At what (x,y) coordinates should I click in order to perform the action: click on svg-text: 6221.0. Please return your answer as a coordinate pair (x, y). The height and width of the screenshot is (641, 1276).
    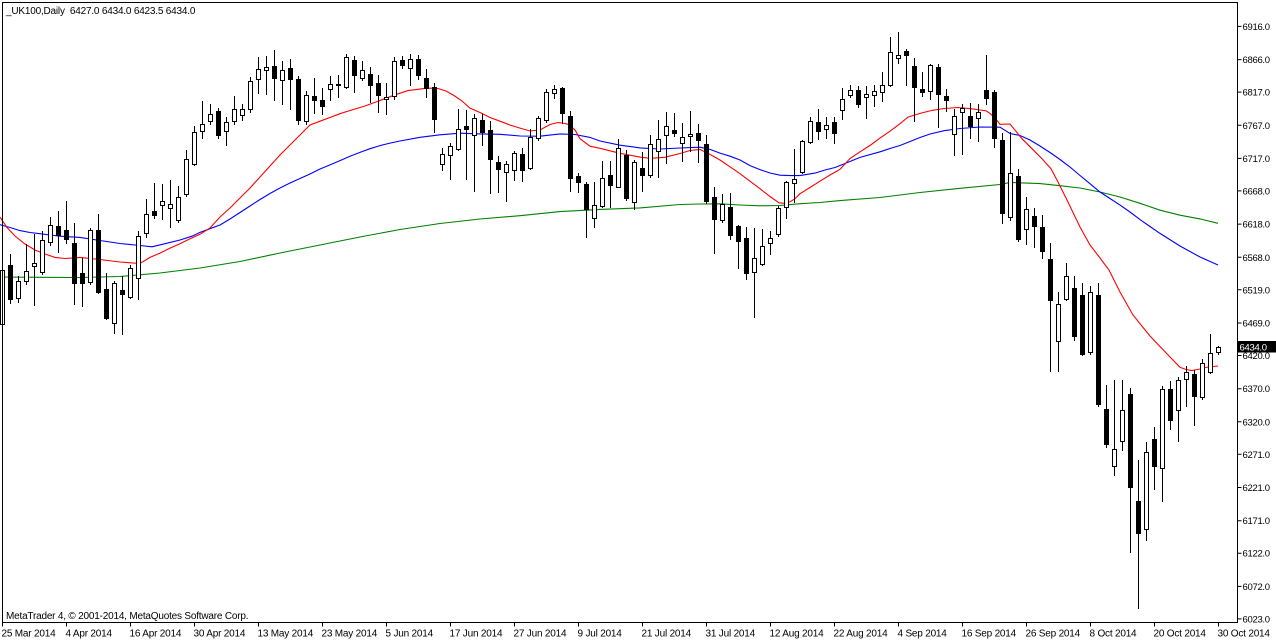
    Looking at the image, I should click on (1256, 488).